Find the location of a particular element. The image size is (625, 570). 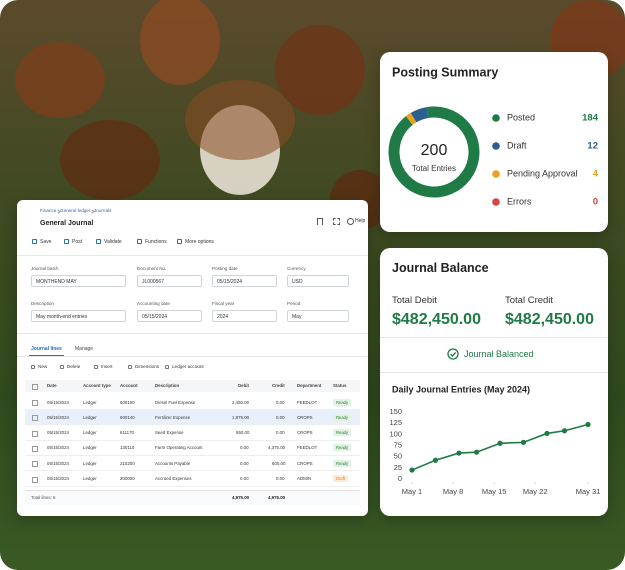

field-label: Currency is located at coordinates (296, 268).